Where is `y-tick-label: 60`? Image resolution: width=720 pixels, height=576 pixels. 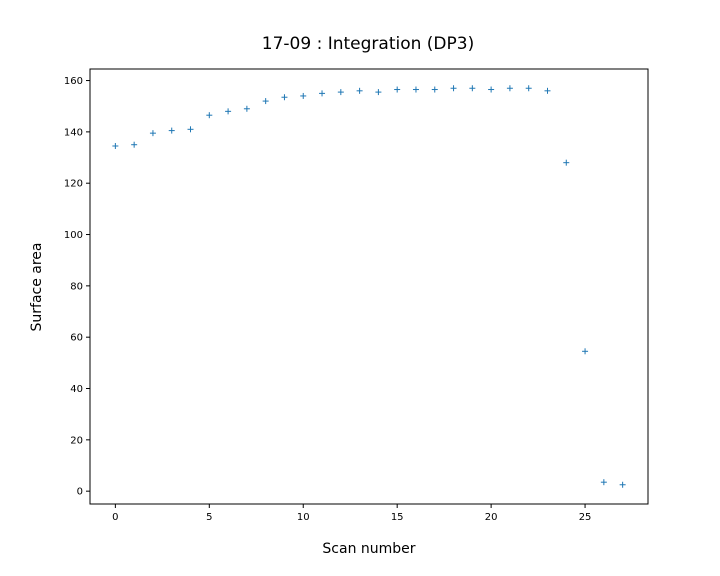
y-tick-label: 60 is located at coordinates (76, 338).